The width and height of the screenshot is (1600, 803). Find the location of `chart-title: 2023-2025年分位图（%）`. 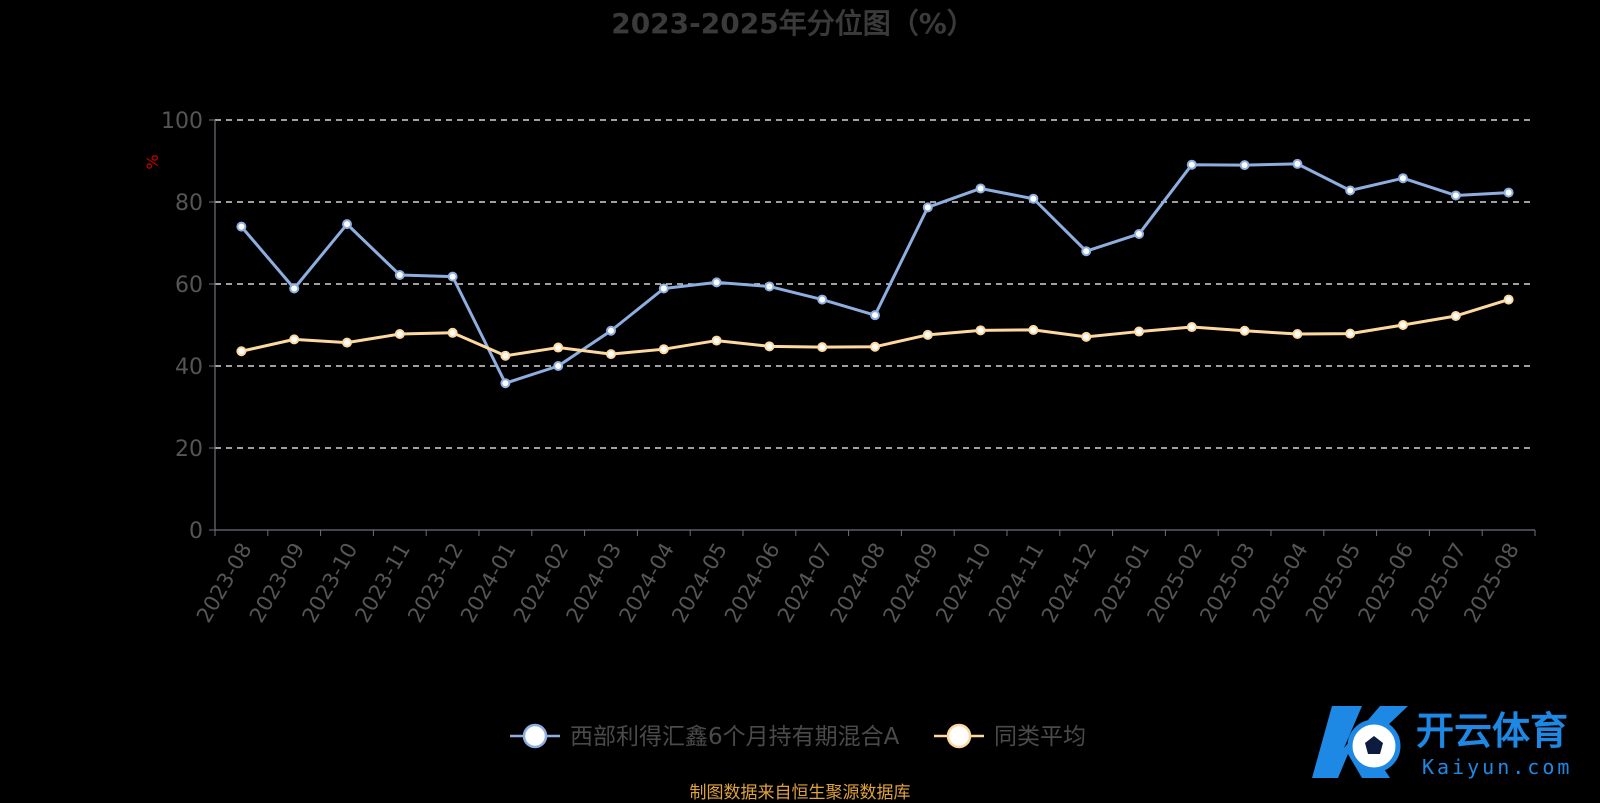

chart-title: 2023-2025年分位图（%） is located at coordinates (793, 23).